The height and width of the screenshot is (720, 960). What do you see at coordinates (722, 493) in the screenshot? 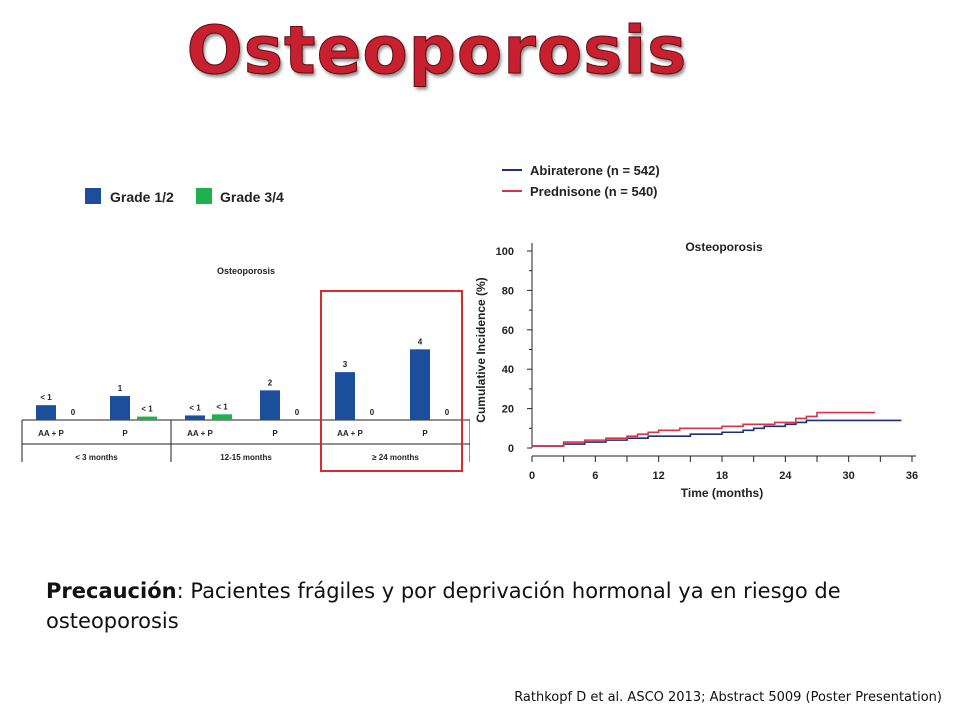
I see `x-axis-label: Time (months)` at bounding box center [722, 493].